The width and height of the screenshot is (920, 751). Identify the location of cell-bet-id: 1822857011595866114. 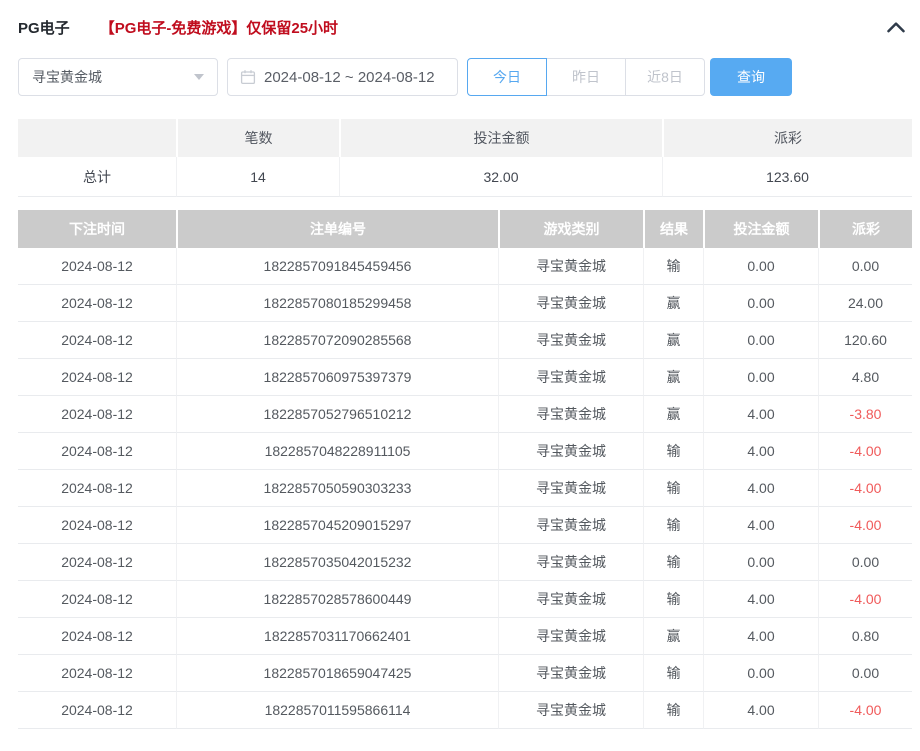
(337, 710).